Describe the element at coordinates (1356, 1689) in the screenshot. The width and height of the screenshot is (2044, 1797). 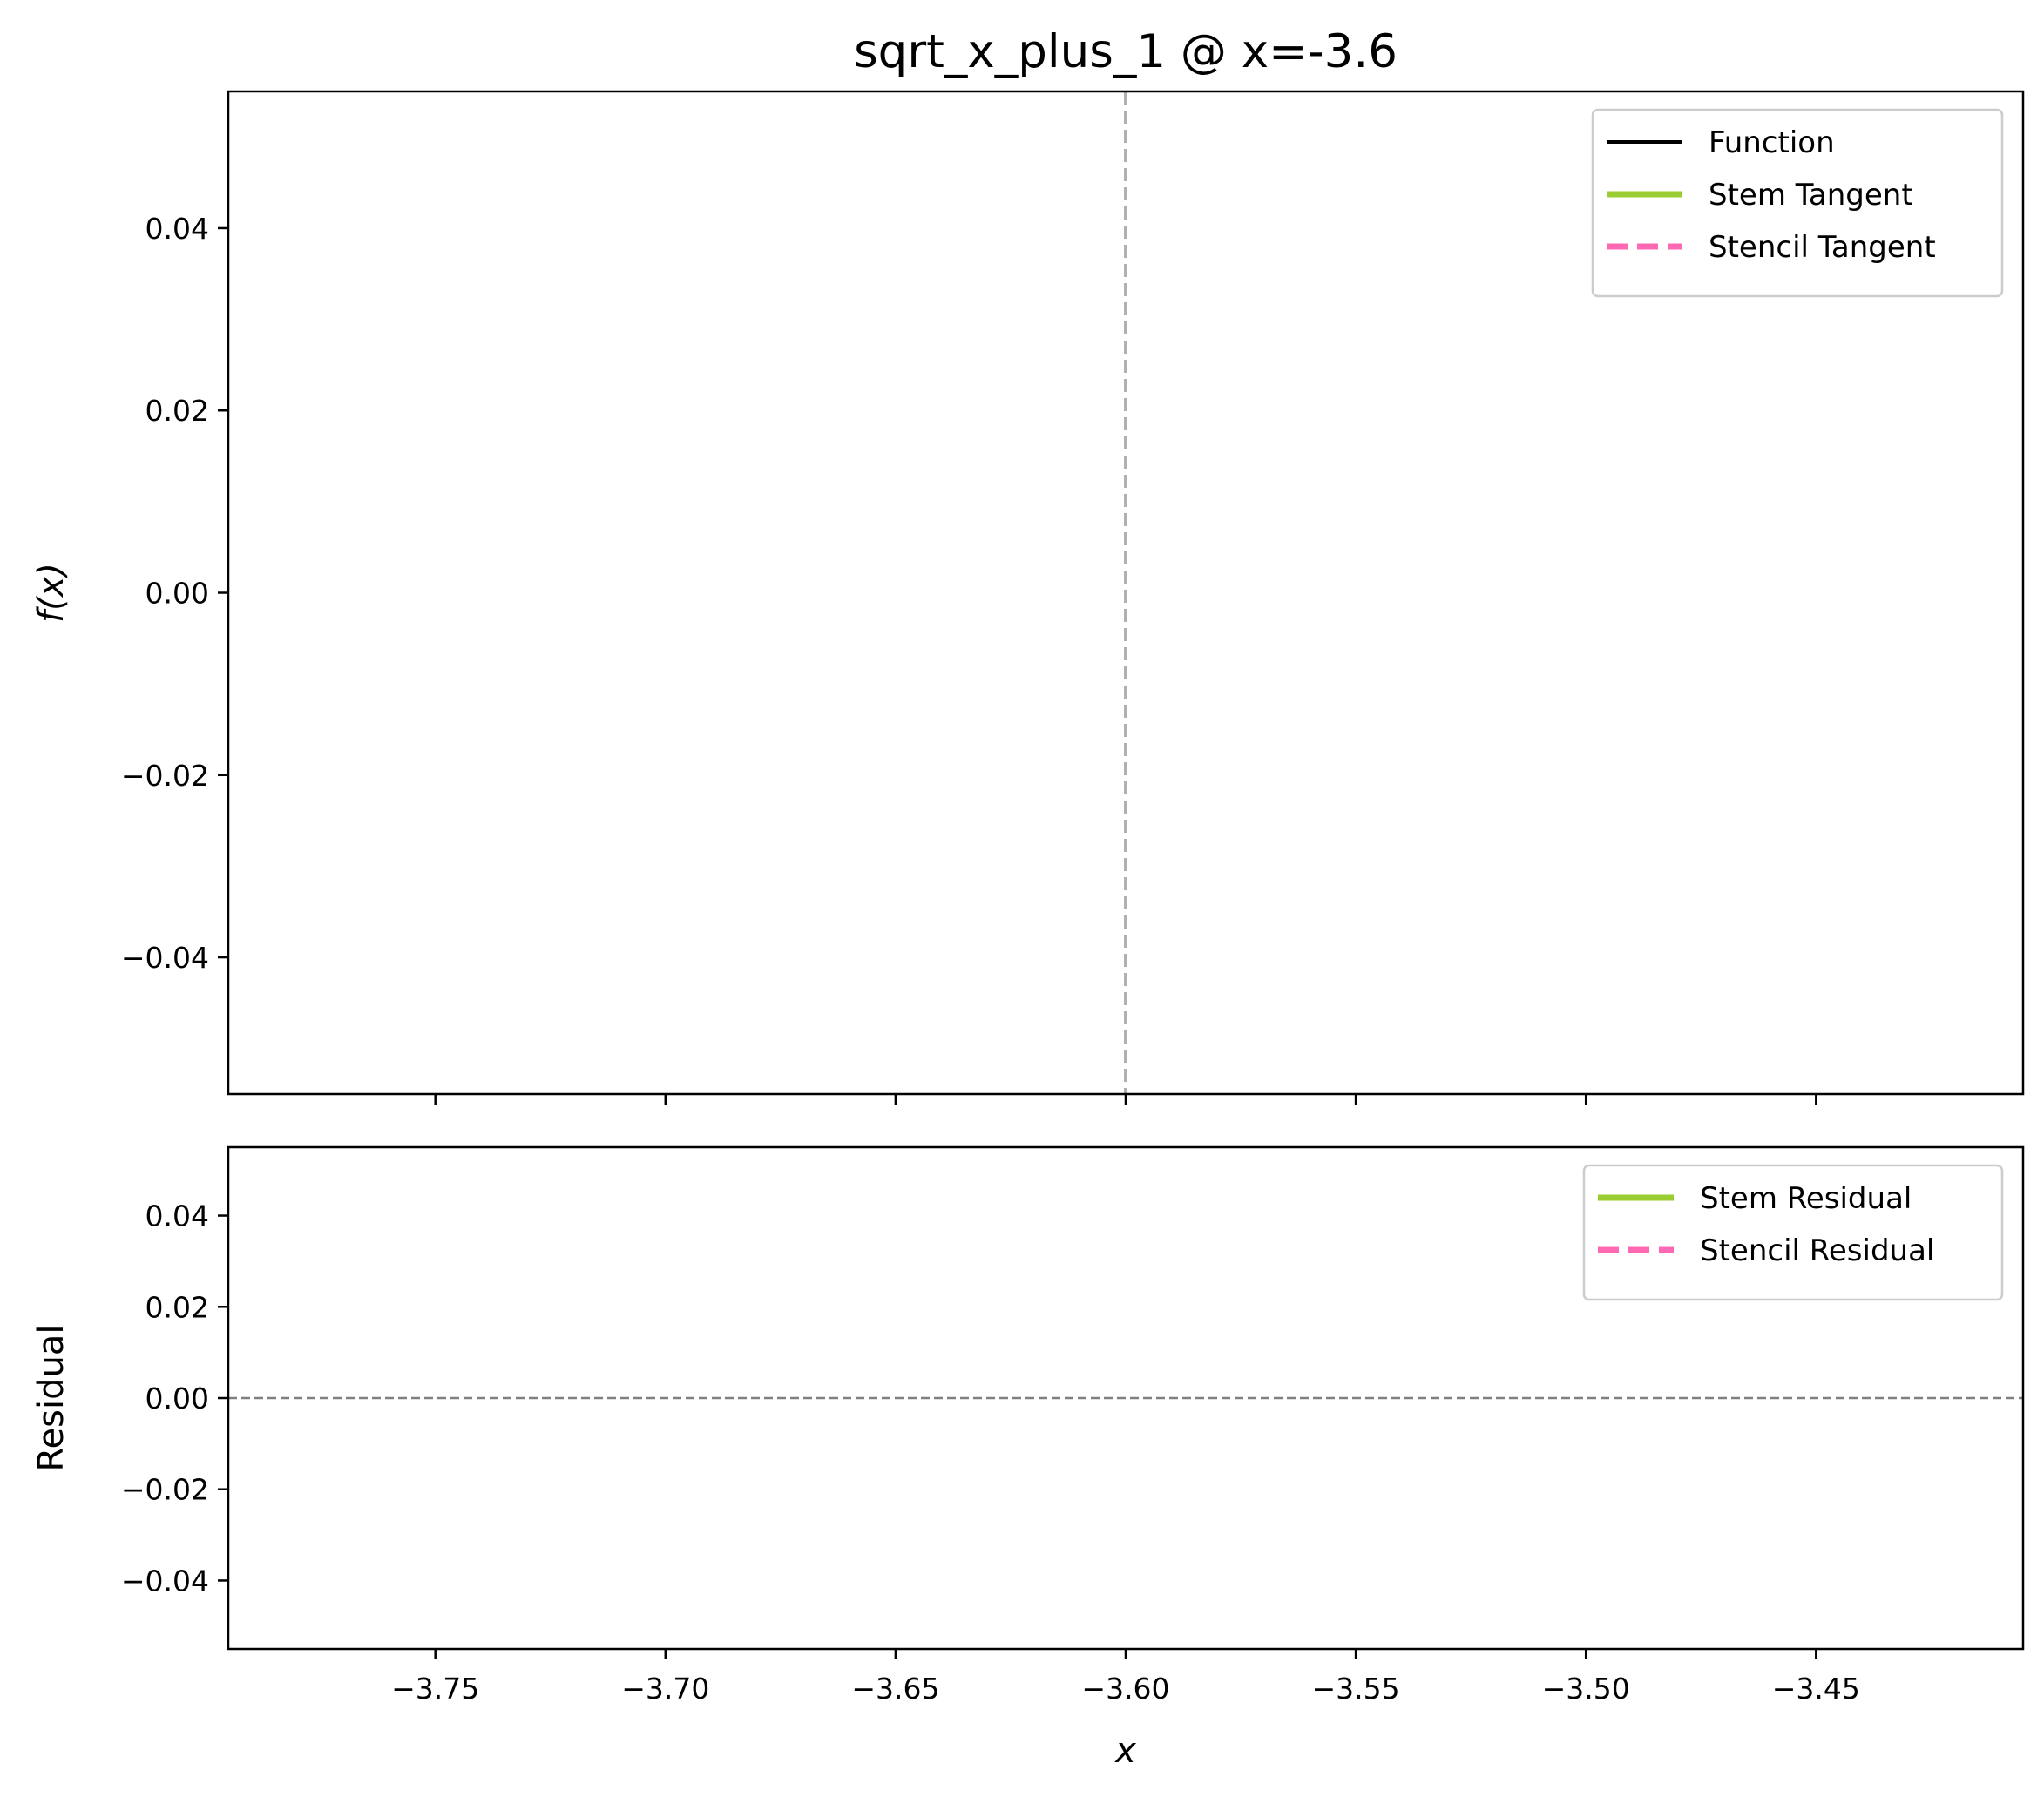
I see `x-tick-label: −3.55` at that location.